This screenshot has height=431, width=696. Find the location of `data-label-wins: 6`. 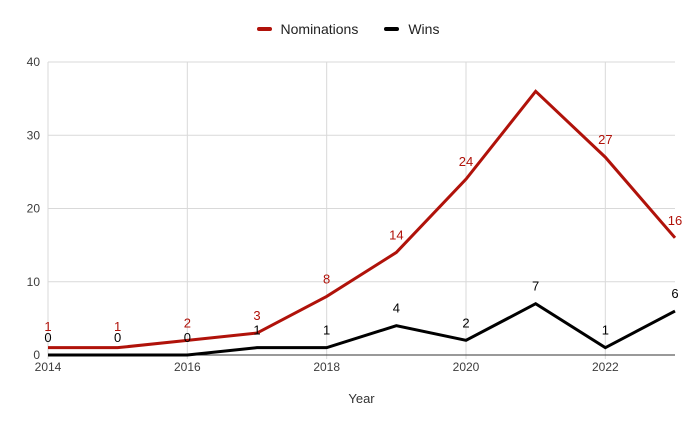

data-label-wins: 6 is located at coordinates (674, 293).